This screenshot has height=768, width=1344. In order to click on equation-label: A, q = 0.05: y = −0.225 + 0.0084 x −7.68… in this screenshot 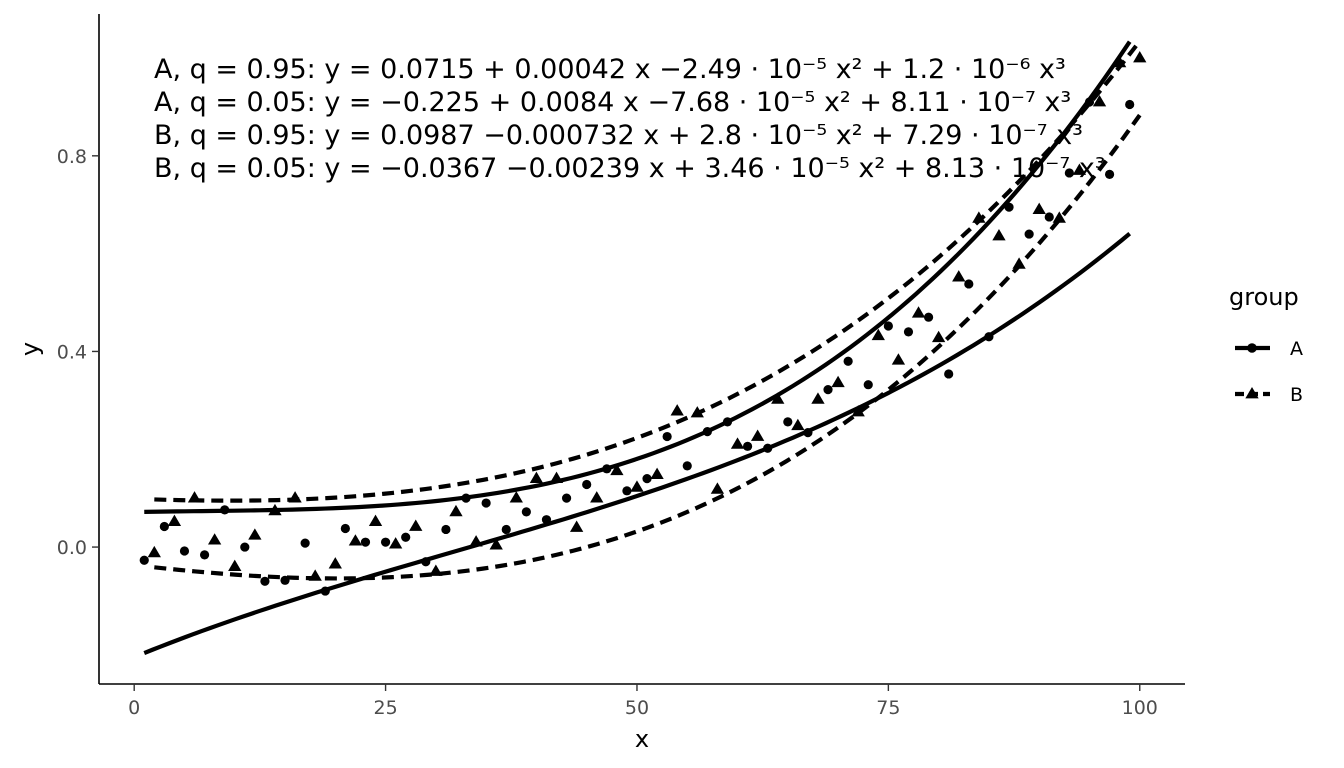, I will do `click(612, 102)`.